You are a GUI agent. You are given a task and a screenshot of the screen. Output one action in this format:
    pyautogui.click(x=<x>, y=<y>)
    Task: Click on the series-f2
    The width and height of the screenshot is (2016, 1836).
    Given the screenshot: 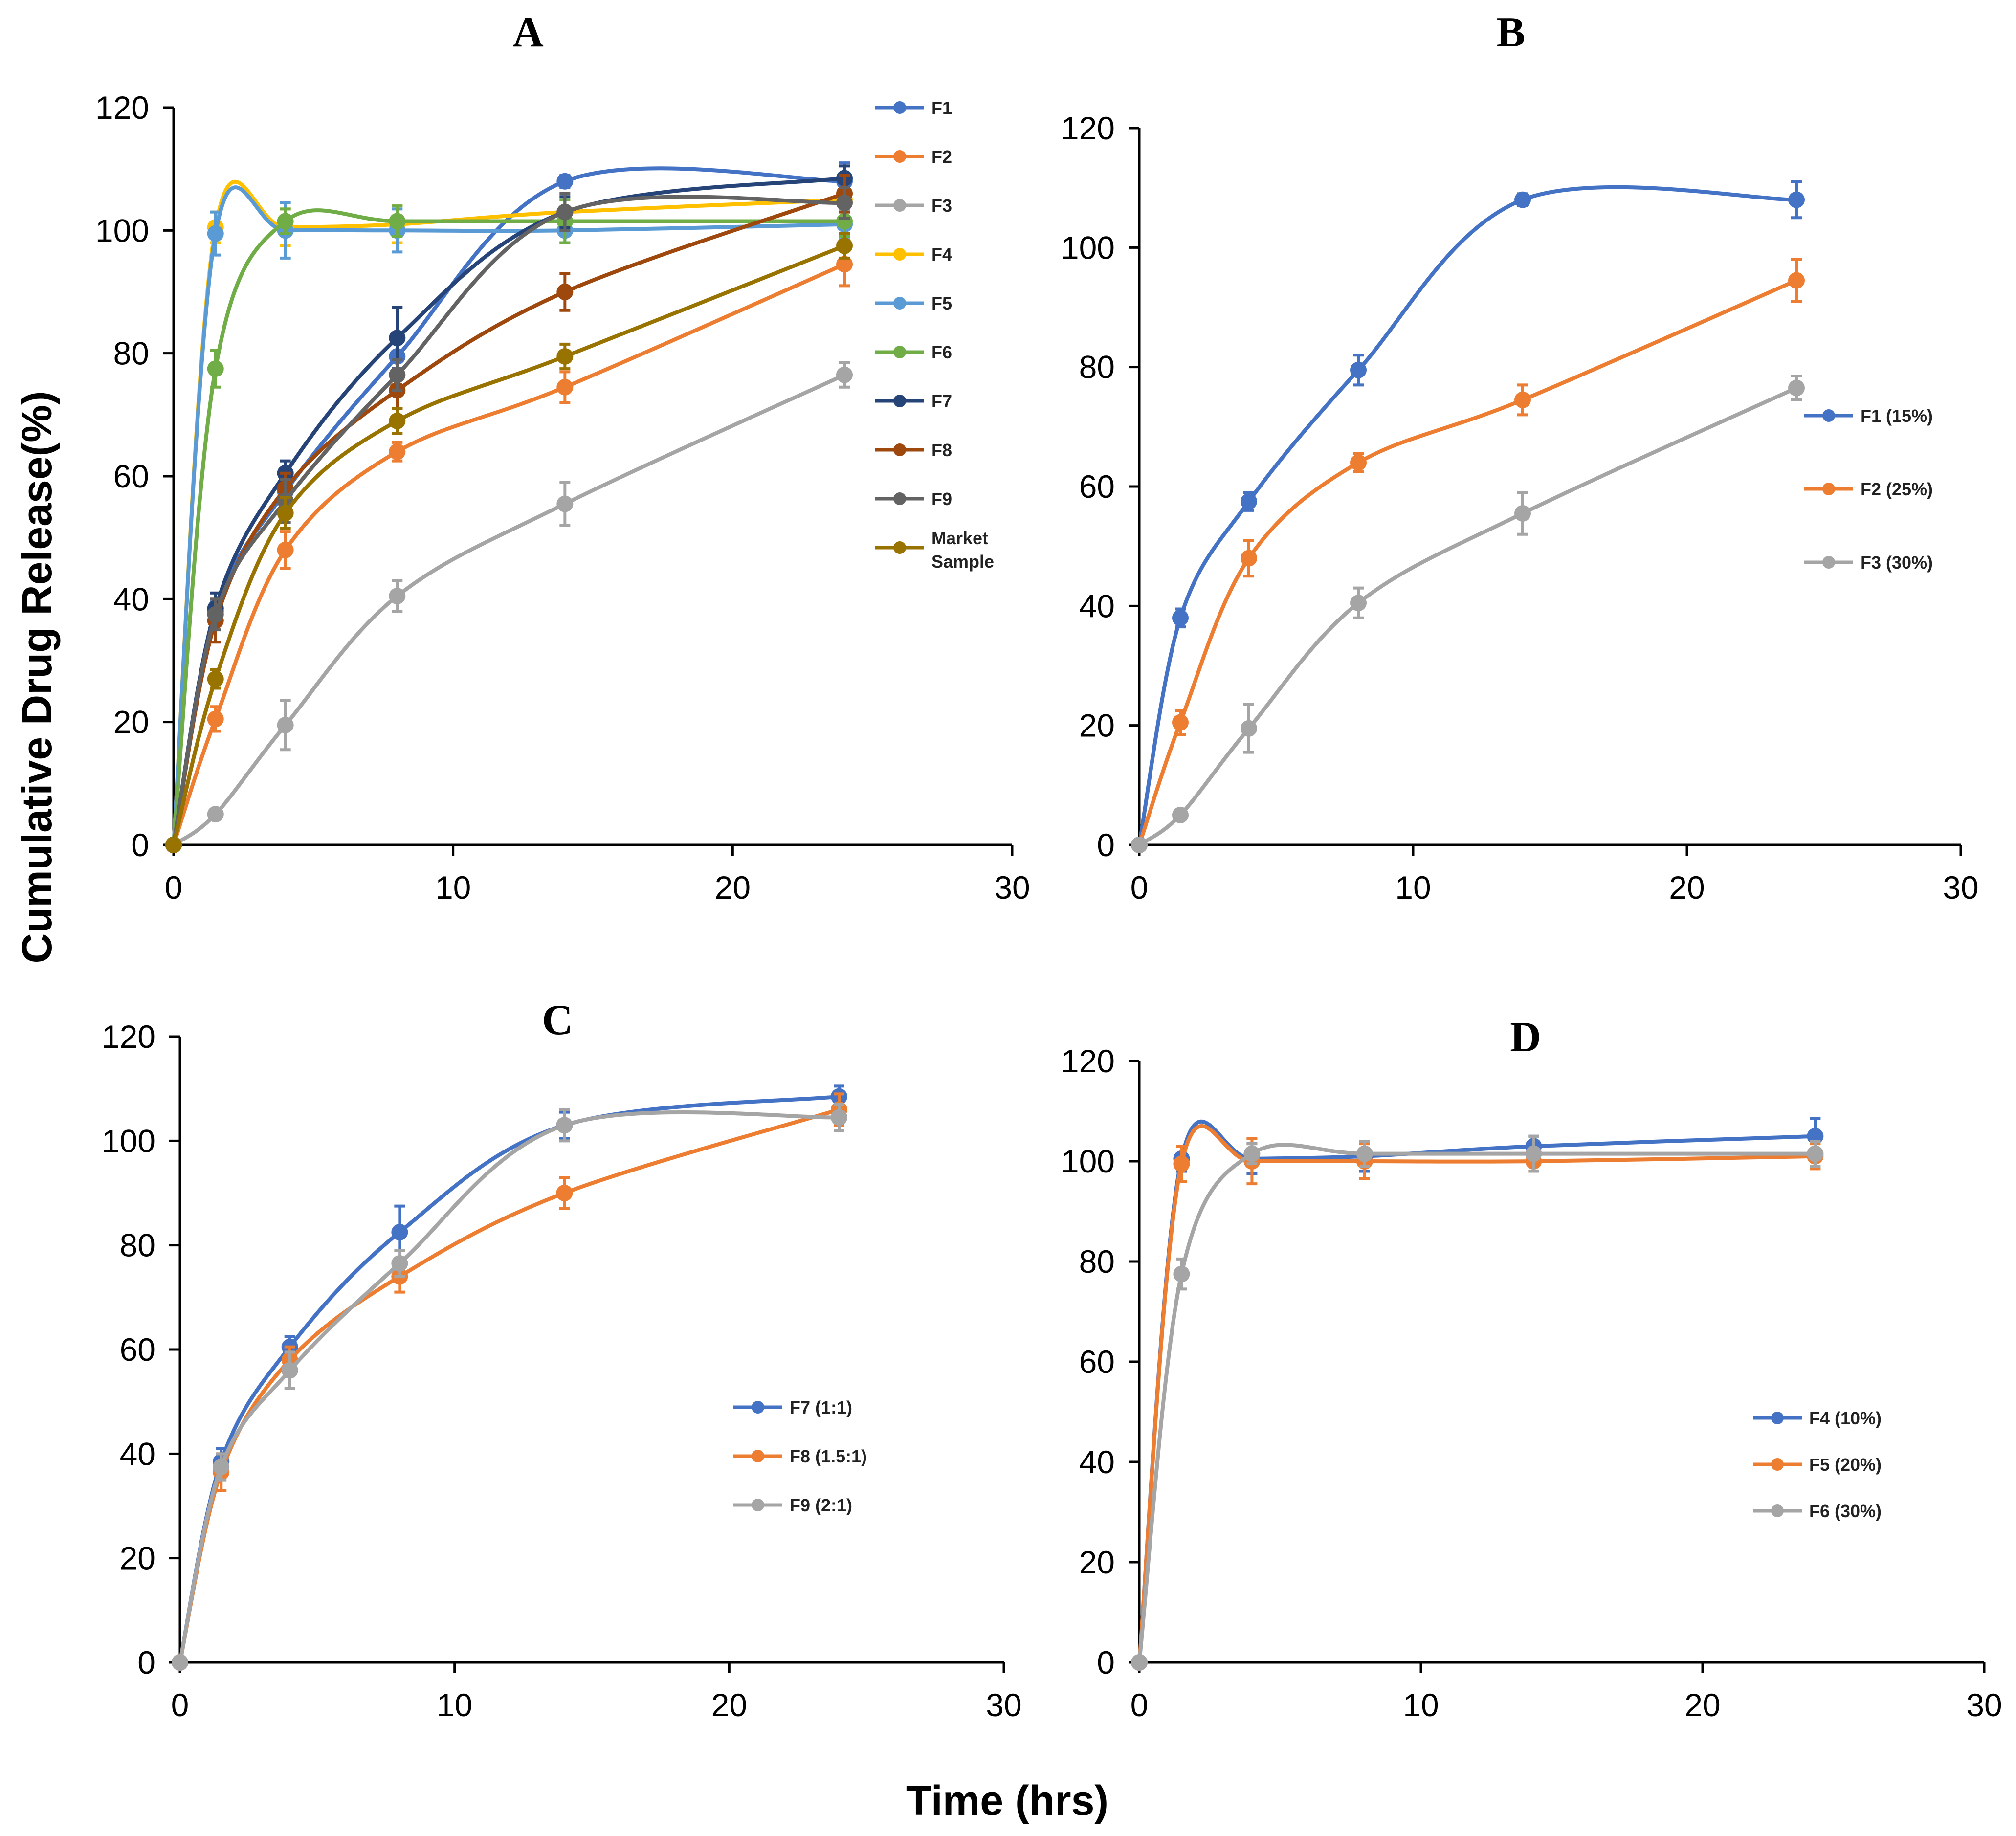 What is the action you would take?
    pyautogui.click(x=509, y=547)
    